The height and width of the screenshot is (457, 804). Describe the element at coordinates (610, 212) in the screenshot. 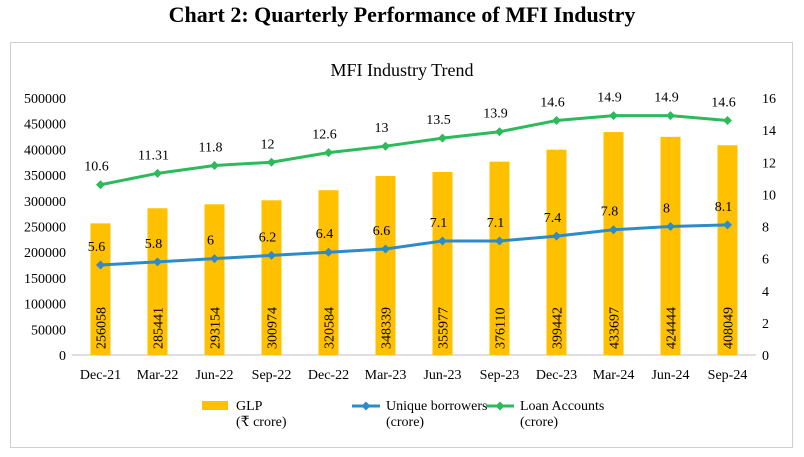

I see `unique-borrowers-data-label: 7.8` at that location.